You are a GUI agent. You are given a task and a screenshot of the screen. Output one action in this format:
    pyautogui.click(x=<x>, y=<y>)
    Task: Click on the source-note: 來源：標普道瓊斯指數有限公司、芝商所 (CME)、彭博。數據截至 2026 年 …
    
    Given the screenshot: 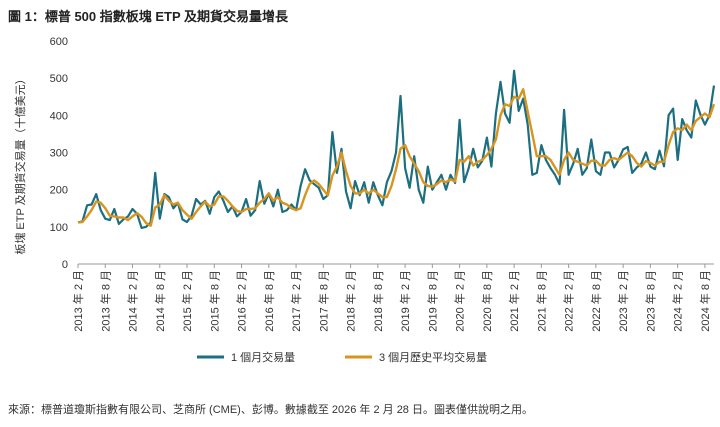 What is the action you would take?
    pyautogui.click(x=270, y=410)
    